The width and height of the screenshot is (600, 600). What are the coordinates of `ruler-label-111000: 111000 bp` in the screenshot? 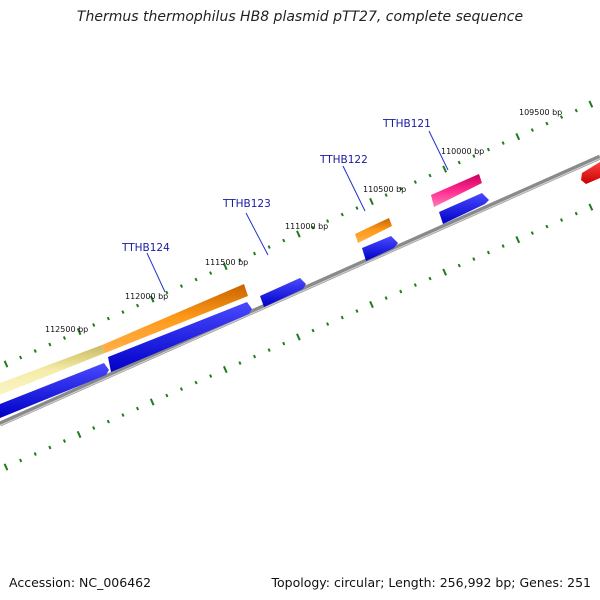 It's located at (306, 226).